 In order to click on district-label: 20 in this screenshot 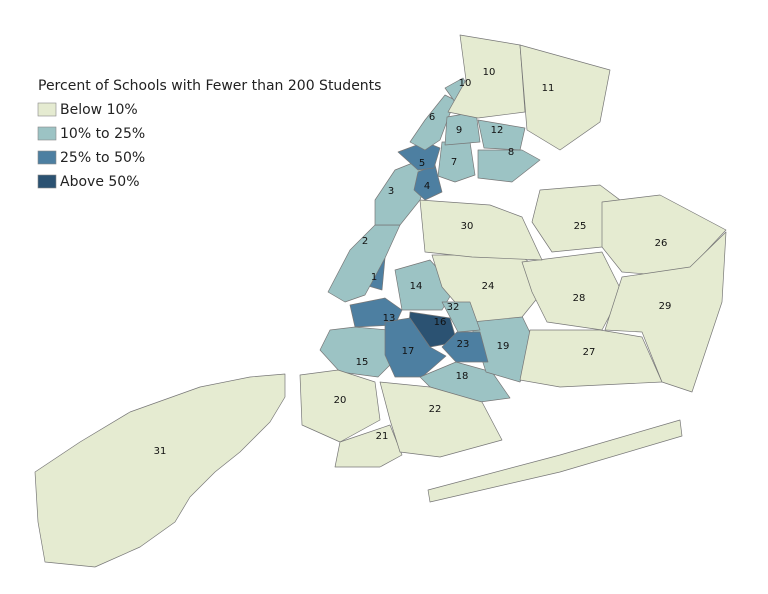, I will do `click(340, 400)`.